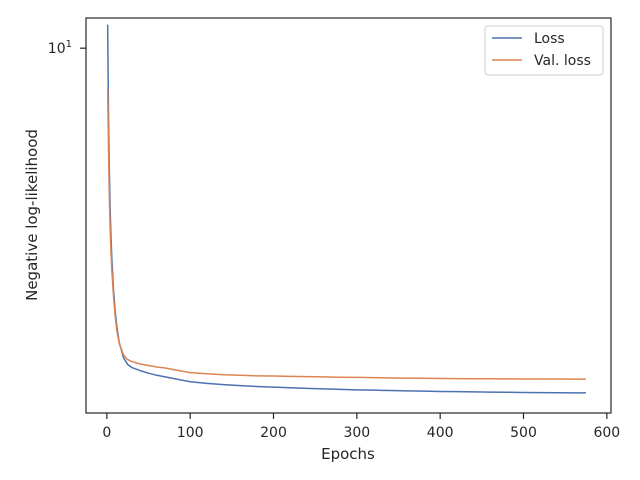  I want to click on x-tick-label: 400, so click(440, 433).